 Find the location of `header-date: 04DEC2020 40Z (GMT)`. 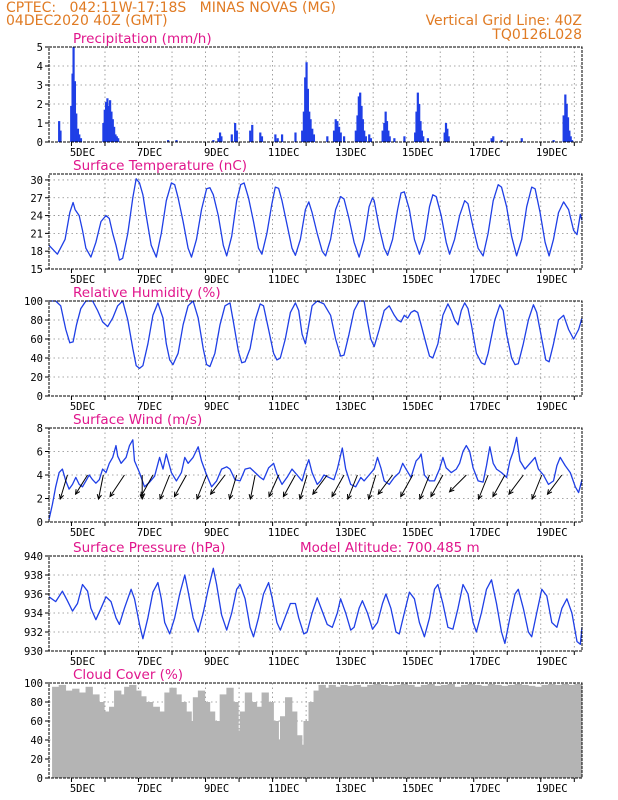

header-date: 04DEC2020 40Z (GMT) is located at coordinates (87, 21).